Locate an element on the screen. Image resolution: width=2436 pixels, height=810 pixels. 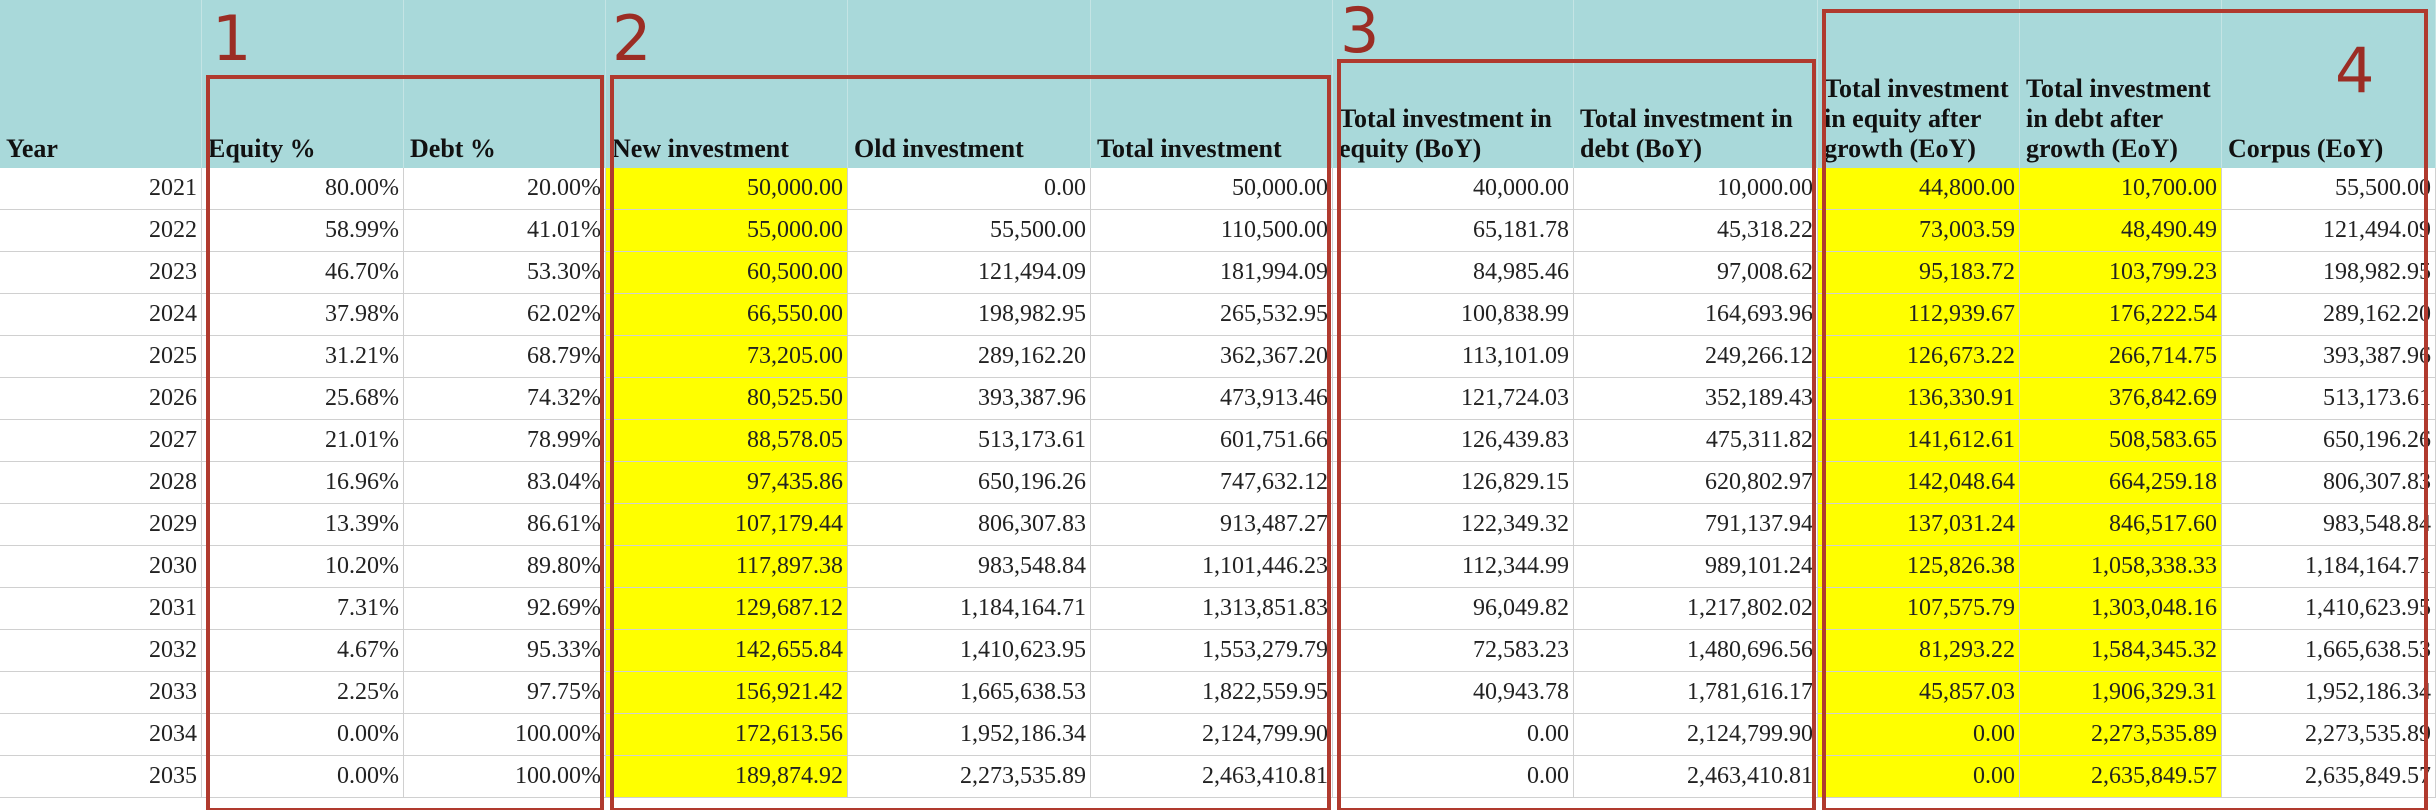
table-cell: 4.67% is located at coordinates (303, 651).